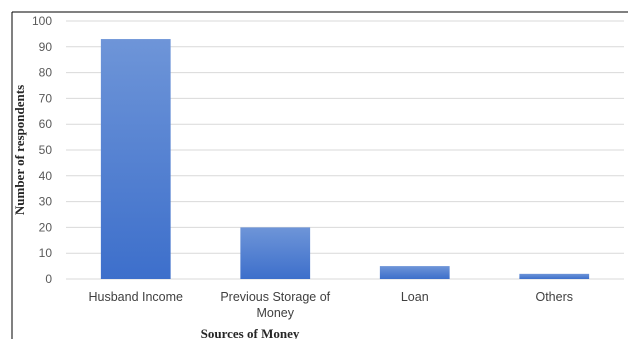 Image resolution: width=628 pixels, height=339 pixels. I want to click on y-tick-label: 90, so click(46, 47).